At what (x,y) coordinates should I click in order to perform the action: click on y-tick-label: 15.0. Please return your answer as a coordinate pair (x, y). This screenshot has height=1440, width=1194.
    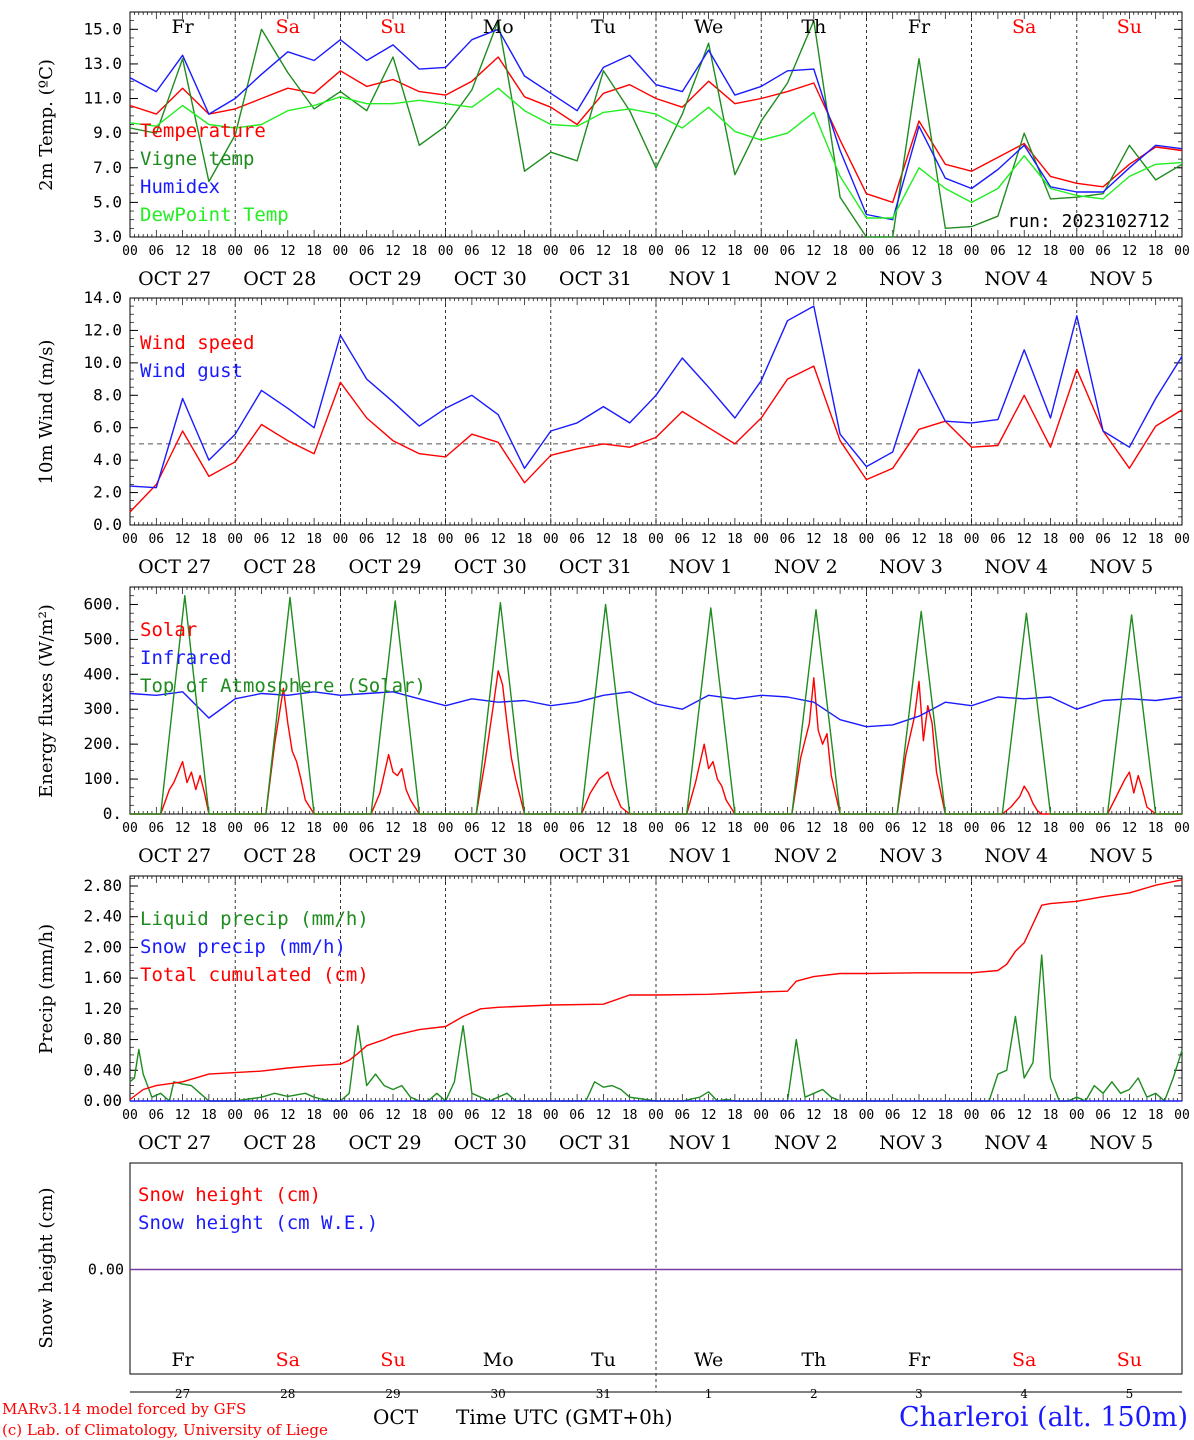
    Looking at the image, I should click on (102, 28).